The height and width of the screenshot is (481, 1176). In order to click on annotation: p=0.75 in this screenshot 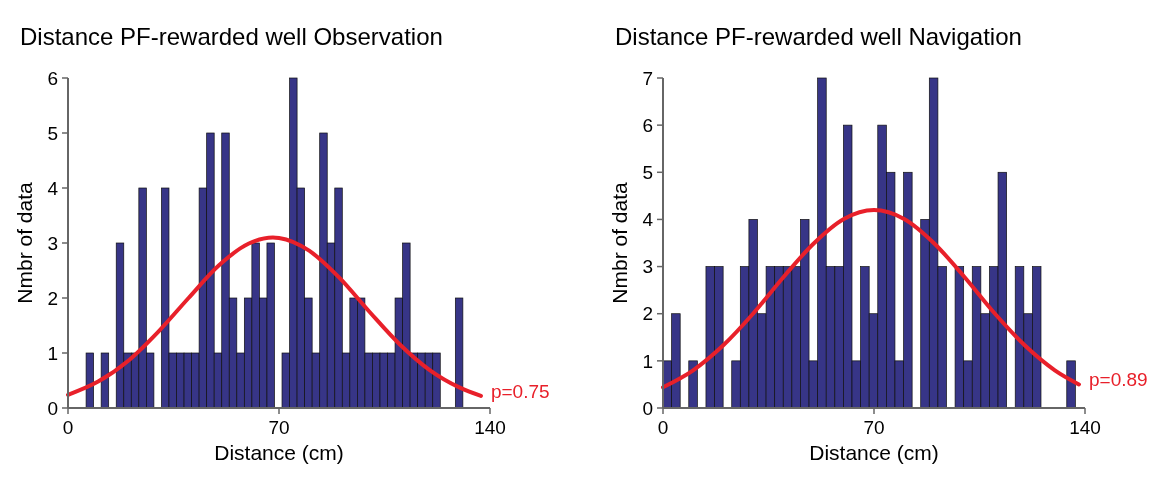, I will do `click(520, 391)`.